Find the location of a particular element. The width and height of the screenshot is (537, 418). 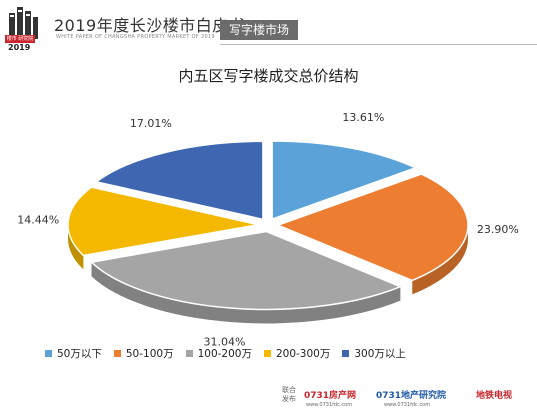

legend-item-4: 200-300万 is located at coordinates (297, 353).